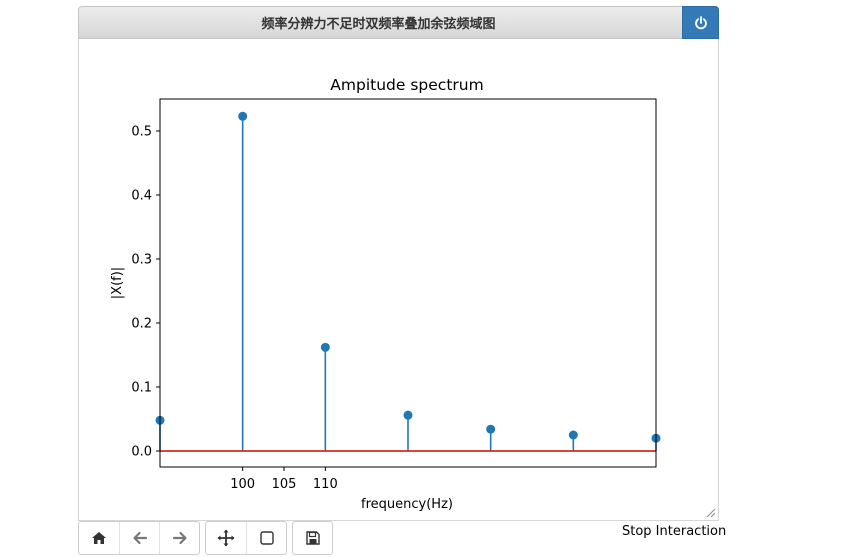 This screenshot has height=557, width=865. I want to click on save-button, so click(313, 538).